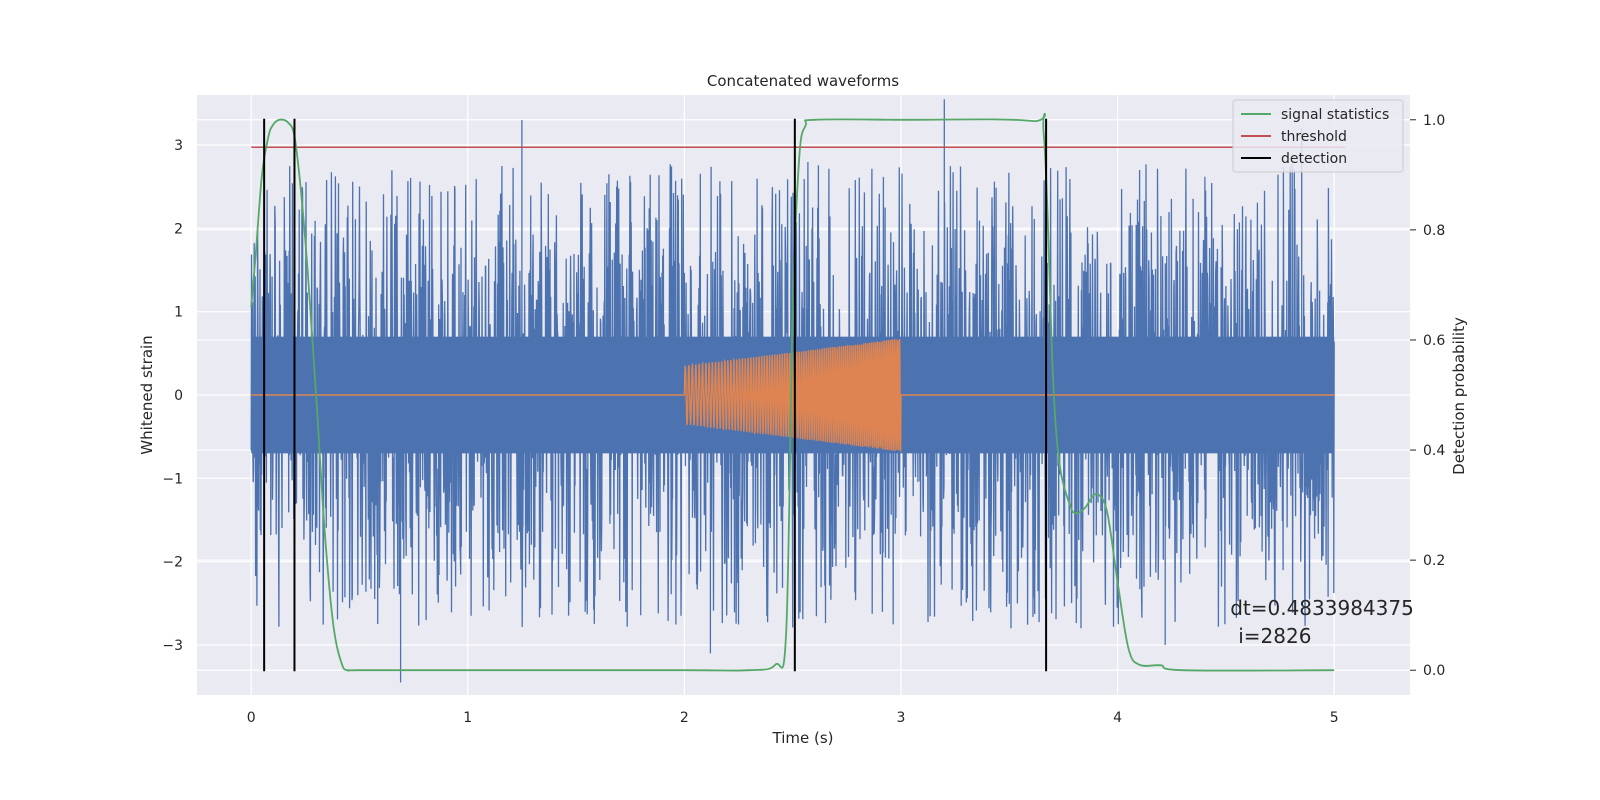 This screenshot has height=800, width=1600. I want to click on y2-tick-label: 1.0, so click(1434, 121).